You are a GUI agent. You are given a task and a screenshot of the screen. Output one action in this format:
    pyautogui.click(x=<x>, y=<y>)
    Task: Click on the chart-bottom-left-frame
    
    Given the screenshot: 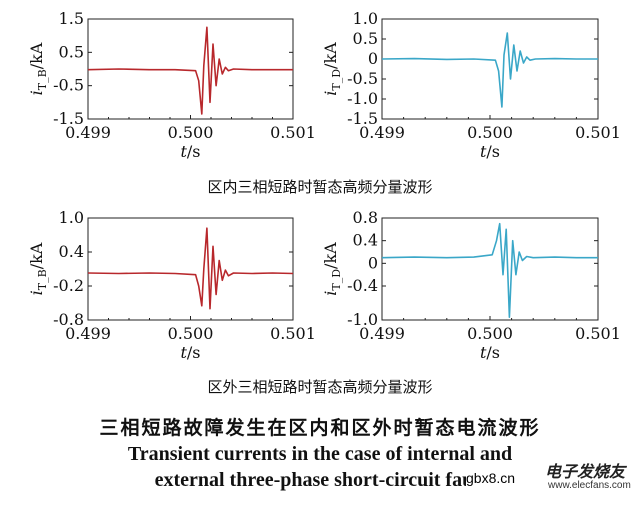 What is the action you would take?
    pyautogui.click(x=190, y=269)
    